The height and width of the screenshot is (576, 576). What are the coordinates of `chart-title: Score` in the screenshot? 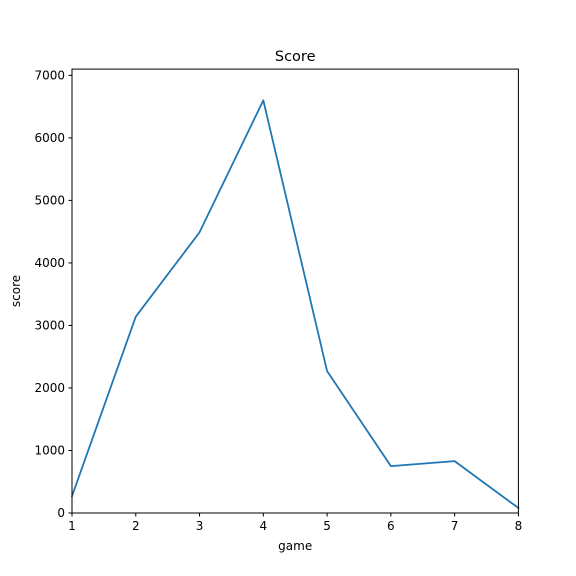 It's located at (295, 57).